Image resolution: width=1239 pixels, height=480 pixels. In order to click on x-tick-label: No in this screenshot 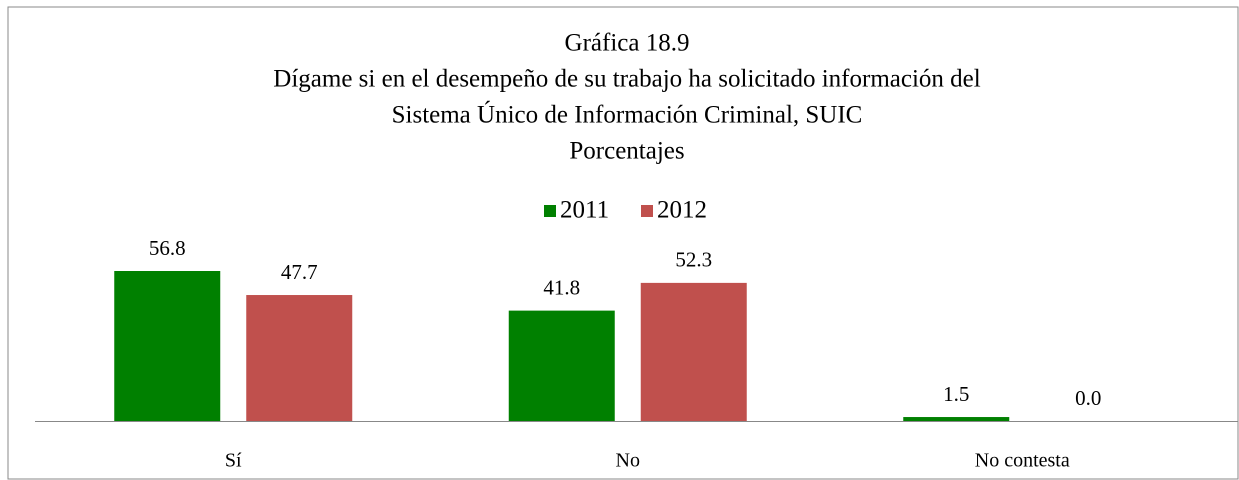, I will do `click(628, 461)`.